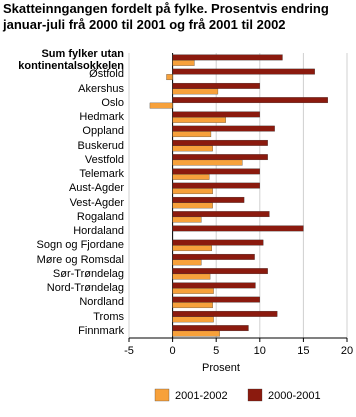 This screenshot has width=356, height=417. I want to click on x-tick-label: -5, so click(129, 351).